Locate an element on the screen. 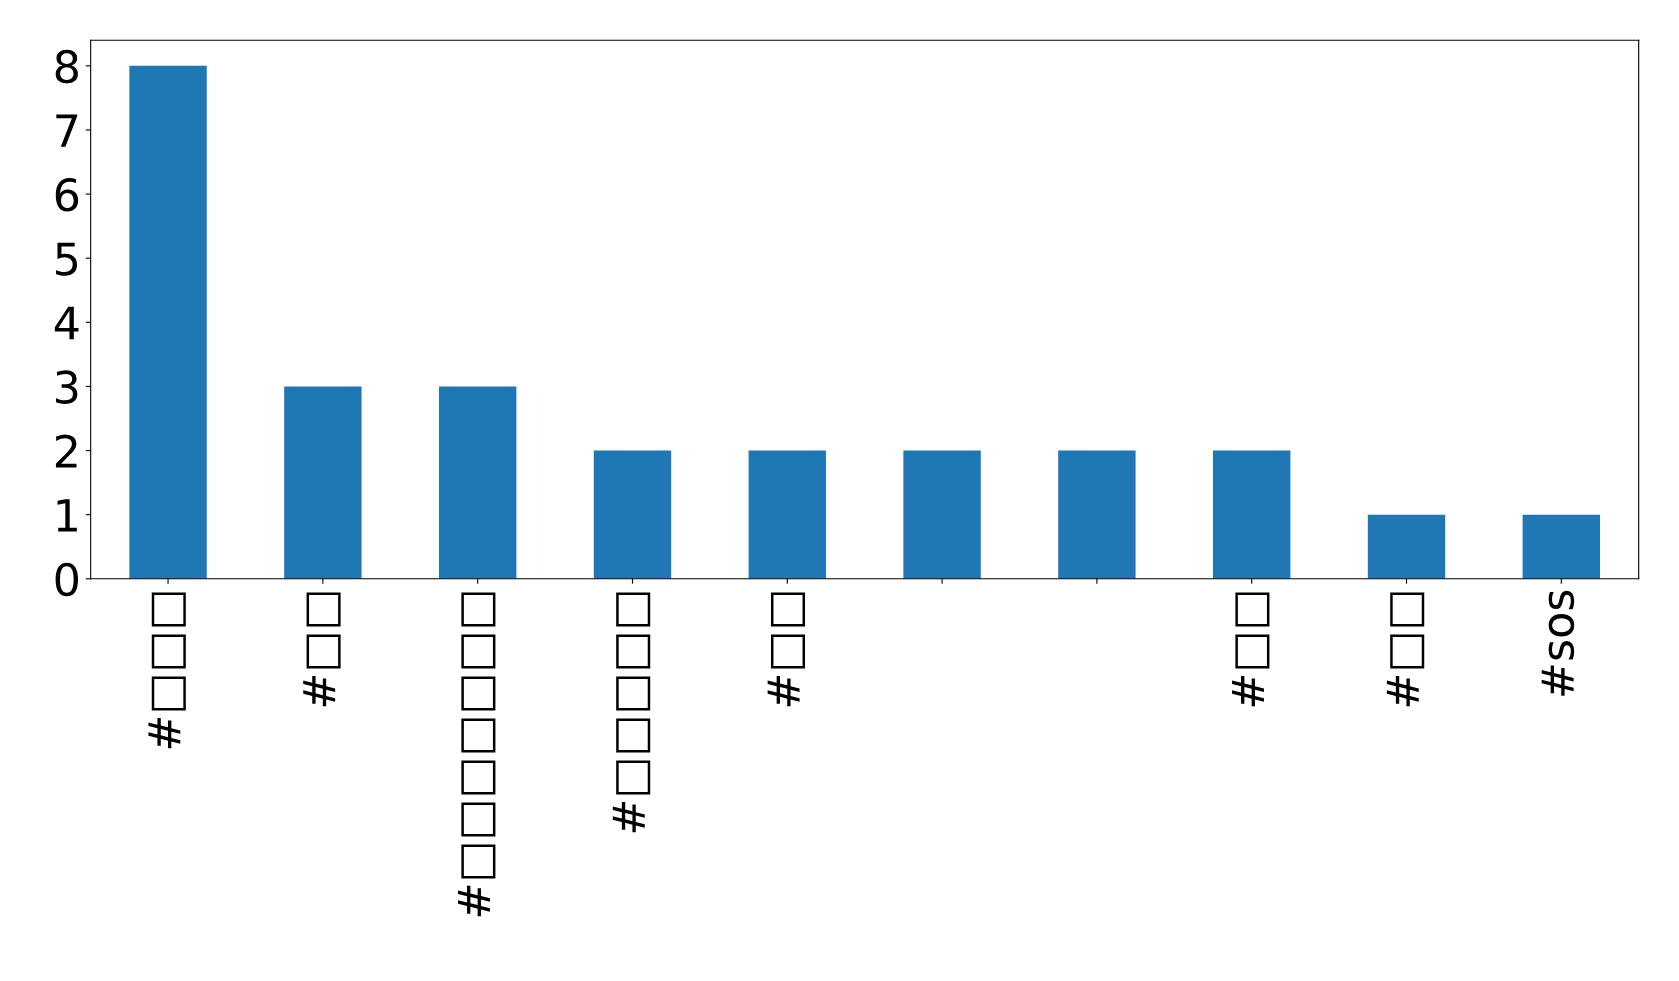 Image resolution: width=1679 pixels, height=981 pixels. x-tick-label: #□□□□□□□ is located at coordinates (477, 754).